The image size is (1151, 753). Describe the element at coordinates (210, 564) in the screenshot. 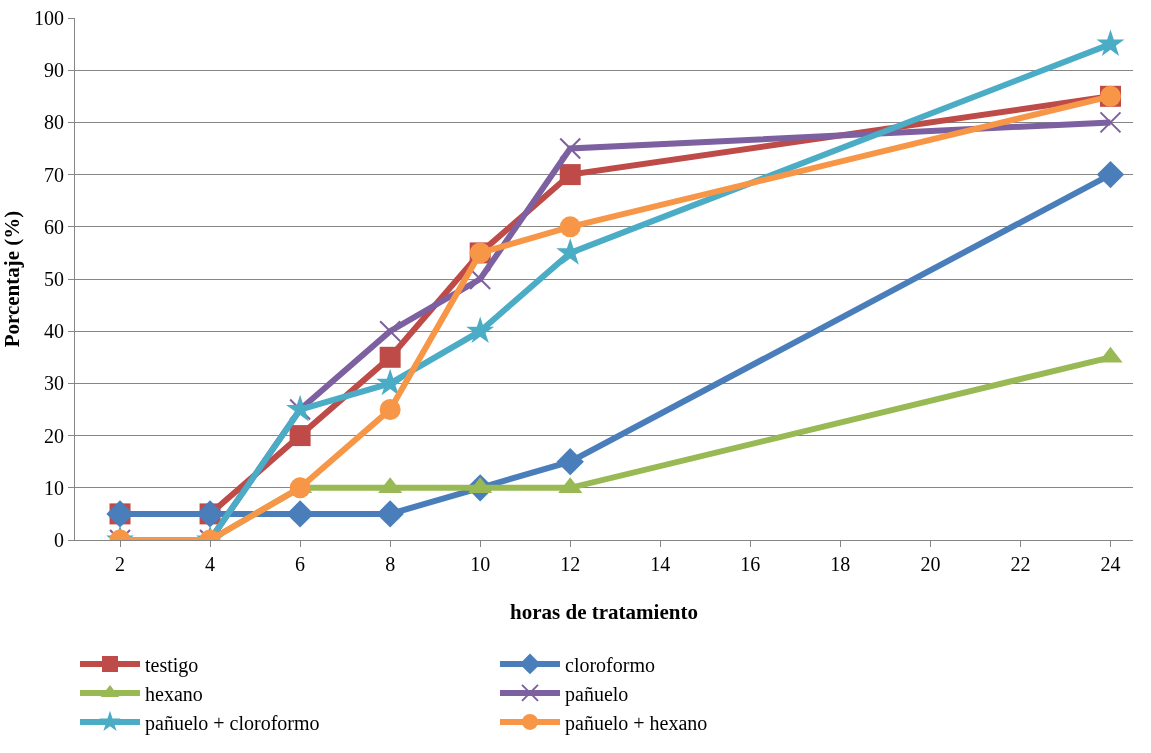

I see `x-tick-label: 4` at that location.